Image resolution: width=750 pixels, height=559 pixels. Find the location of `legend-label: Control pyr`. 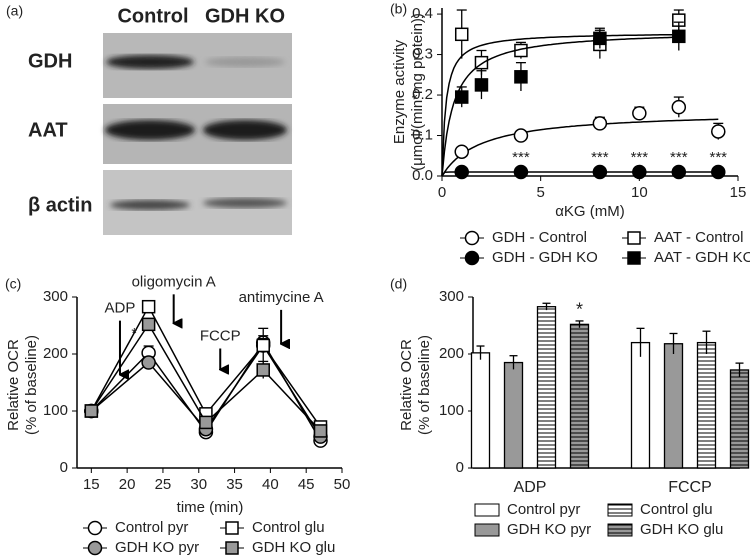

legend-label: Control pyr is located at coordinates (543, 509).